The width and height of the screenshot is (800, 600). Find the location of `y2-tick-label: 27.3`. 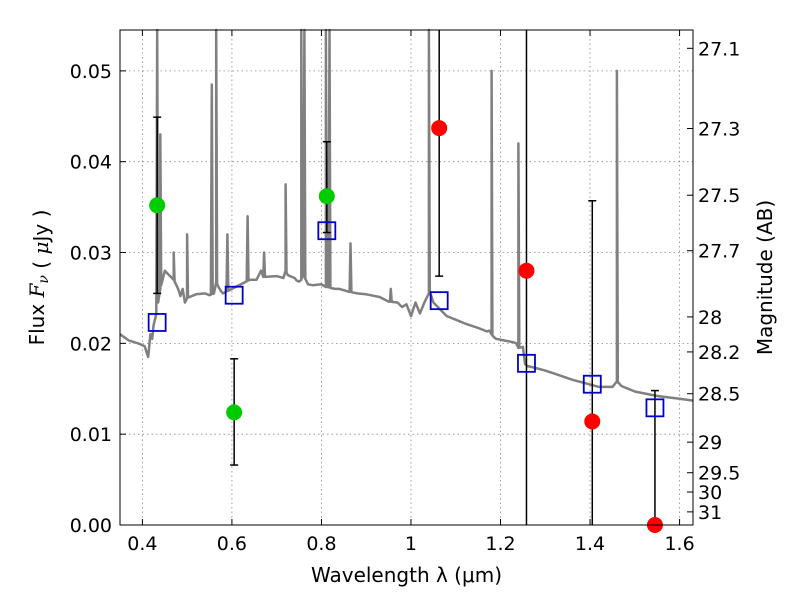

y2-tick-label: 27.3 is located at coordinates (719, 130).